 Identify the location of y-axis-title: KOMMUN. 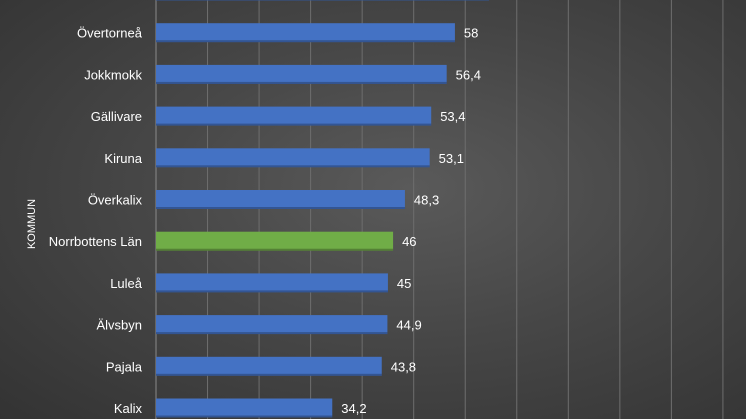
(32, 224).